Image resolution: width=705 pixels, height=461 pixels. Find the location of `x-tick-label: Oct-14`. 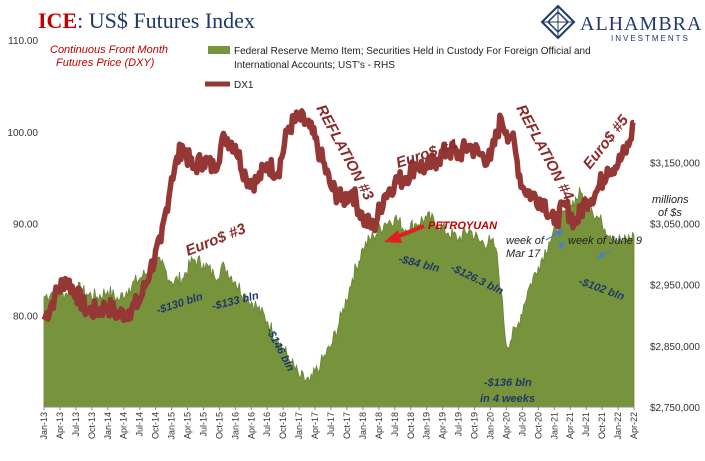

x-tick-label: Oct-14 is located at coordinates (156, 425).